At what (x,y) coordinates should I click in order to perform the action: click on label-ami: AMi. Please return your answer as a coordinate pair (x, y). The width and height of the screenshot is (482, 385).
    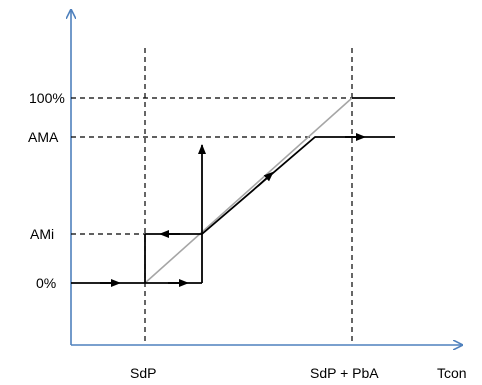
    Looking at the image, I should click on (42, 234).